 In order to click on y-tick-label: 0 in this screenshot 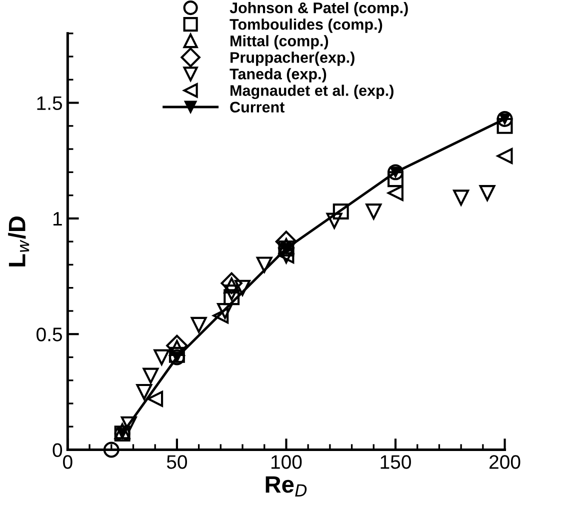, I will do `click(57, 450)`.